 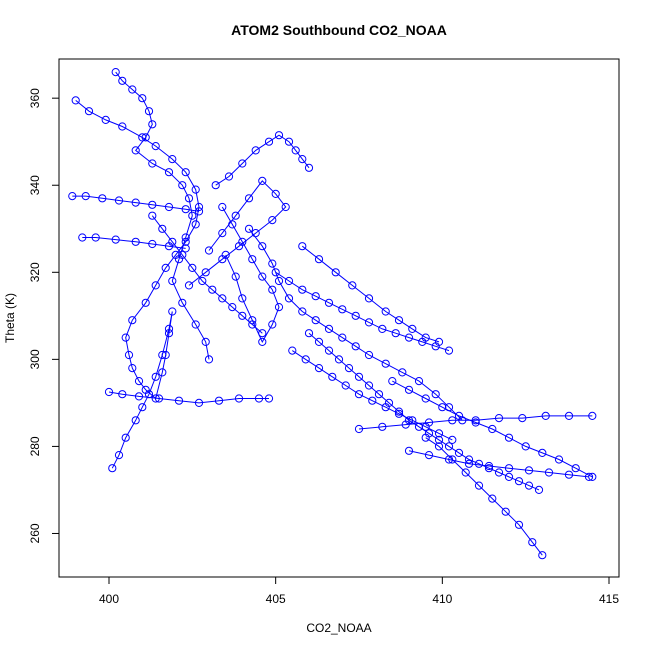 What do you see at coordinates (609, 599) in the screenshot?
I see `x-tick-label: 415` at bounding box center [609, 599].